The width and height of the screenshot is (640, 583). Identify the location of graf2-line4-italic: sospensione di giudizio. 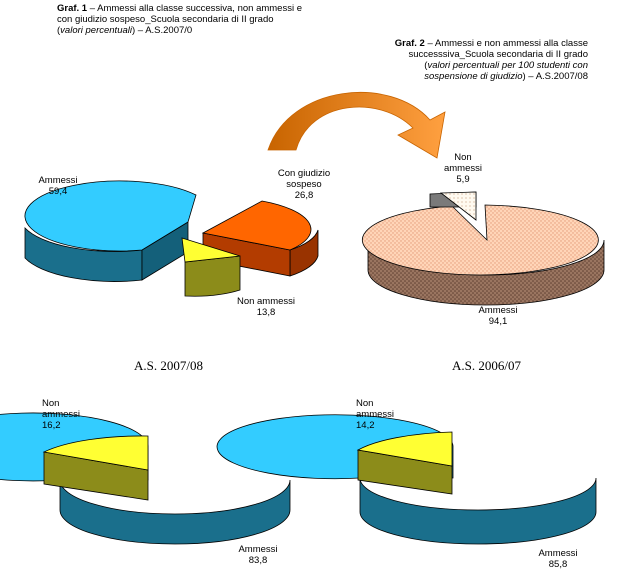
(473, 76).